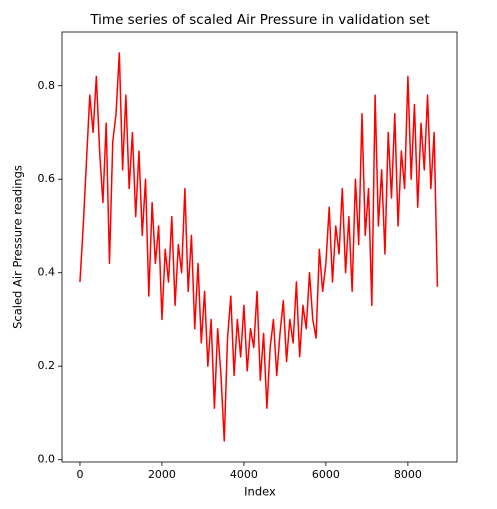 This screenshot has width=497, height=509. I want to click on y-tick-label: 0.4, so click(47, 272).